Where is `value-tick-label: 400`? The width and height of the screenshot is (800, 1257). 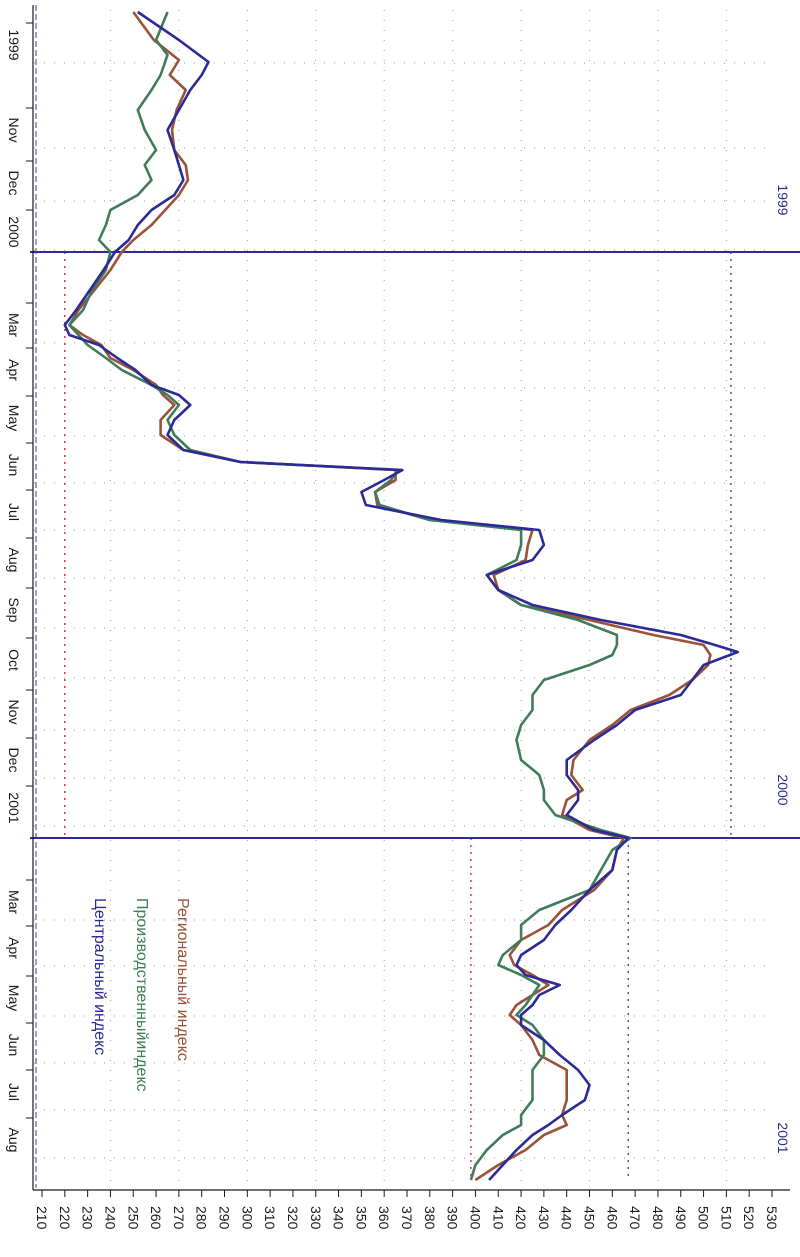 value-tick-label: 400 is located at coordinates (475, 1218).